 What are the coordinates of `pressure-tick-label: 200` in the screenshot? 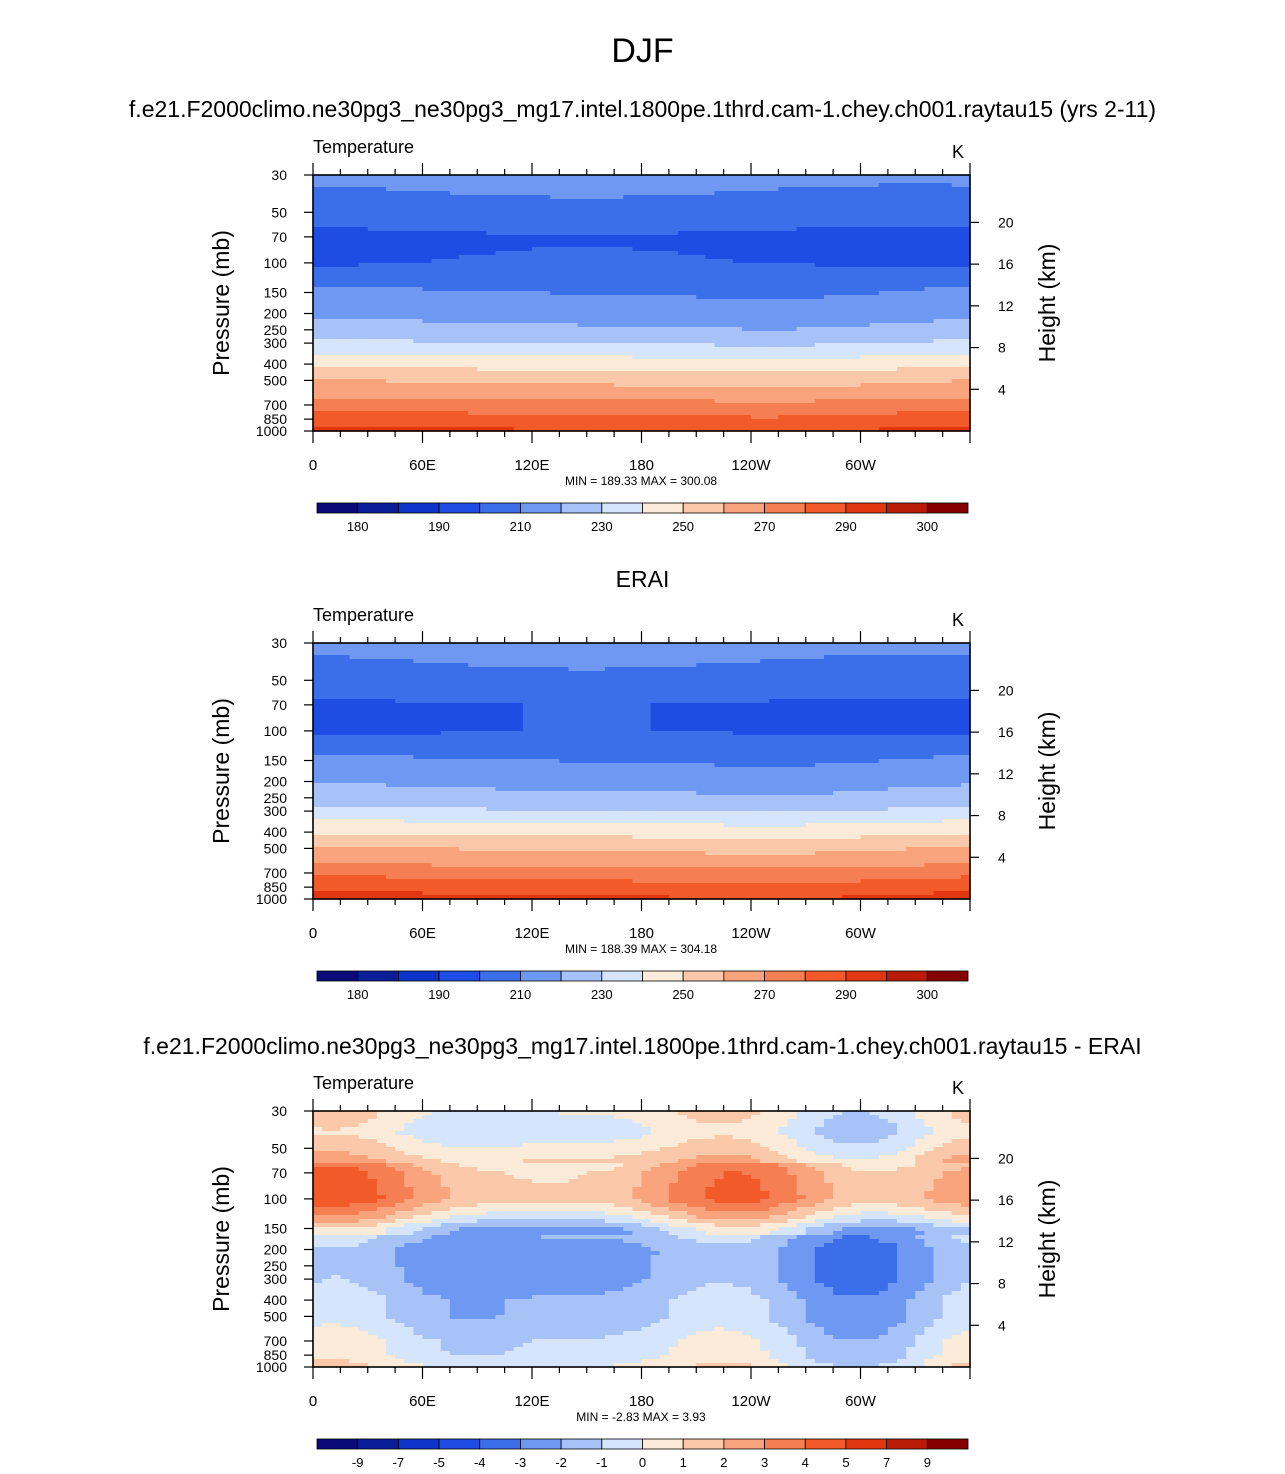 It's located at (276, 314).